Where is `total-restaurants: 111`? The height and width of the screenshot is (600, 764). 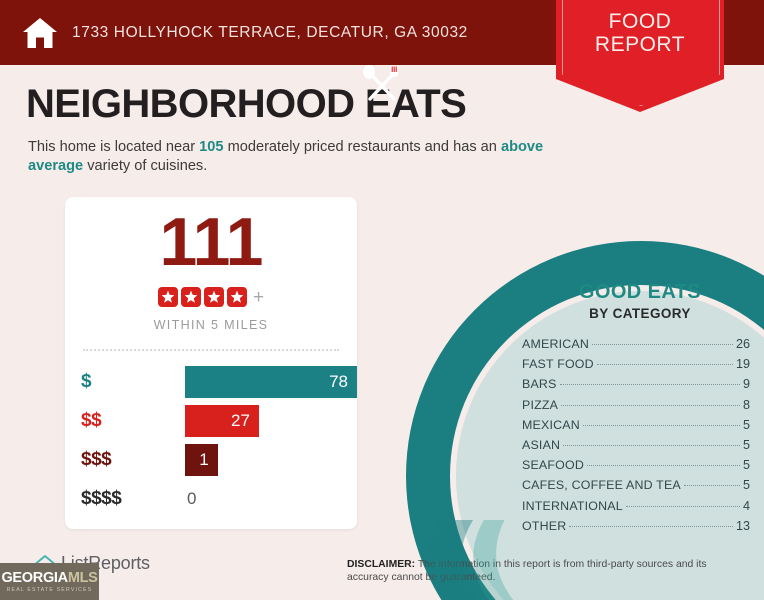 total-restaurants: 111 is located at coordinates (211, 242).